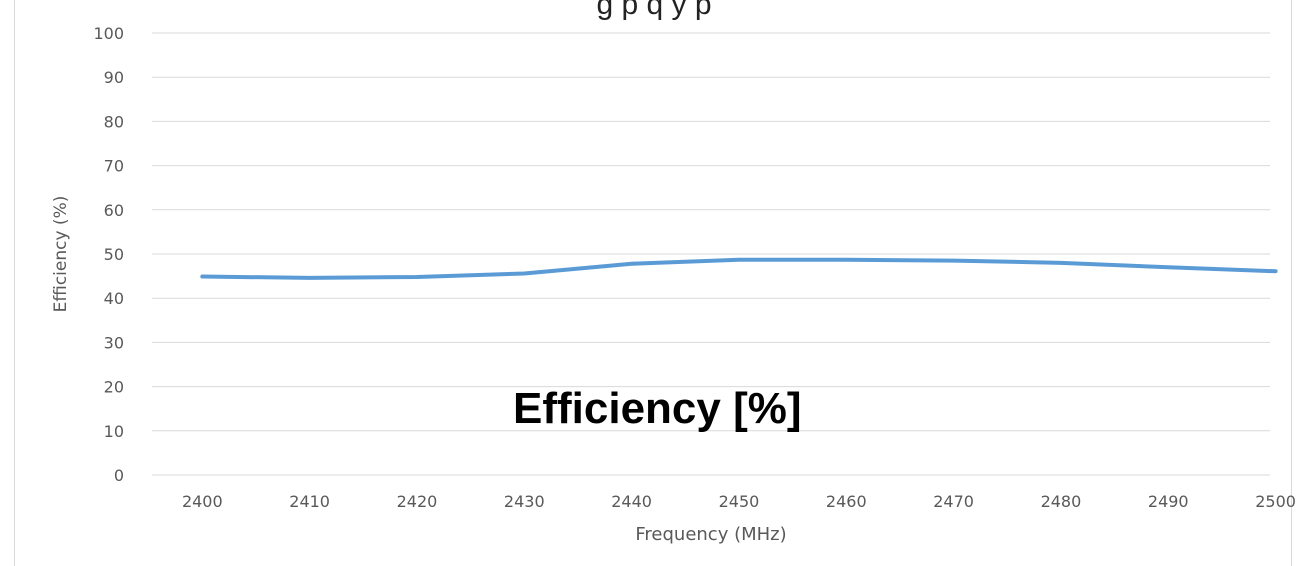 Image resolution: width=1308 pixels, height=566 pixels. Describe the element at coordinates (654, 10) in the screenshot. I see `chart-title-partial: g p q y p` at that location.